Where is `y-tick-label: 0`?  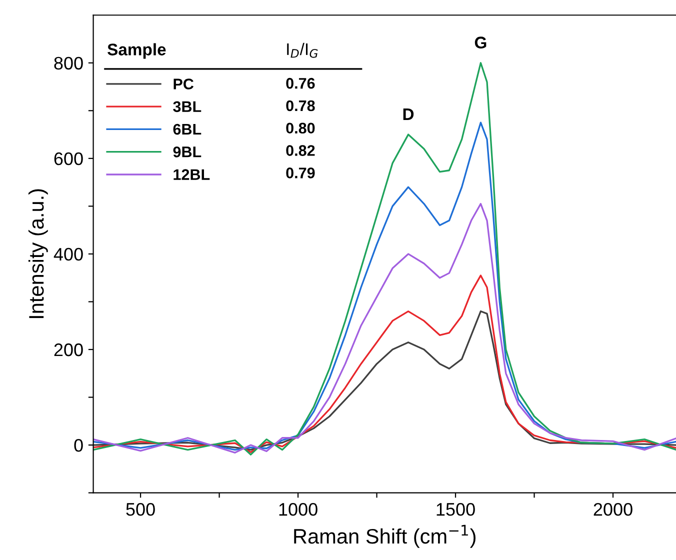
y-tick-label: 0 is located at coordinates (78, 445).